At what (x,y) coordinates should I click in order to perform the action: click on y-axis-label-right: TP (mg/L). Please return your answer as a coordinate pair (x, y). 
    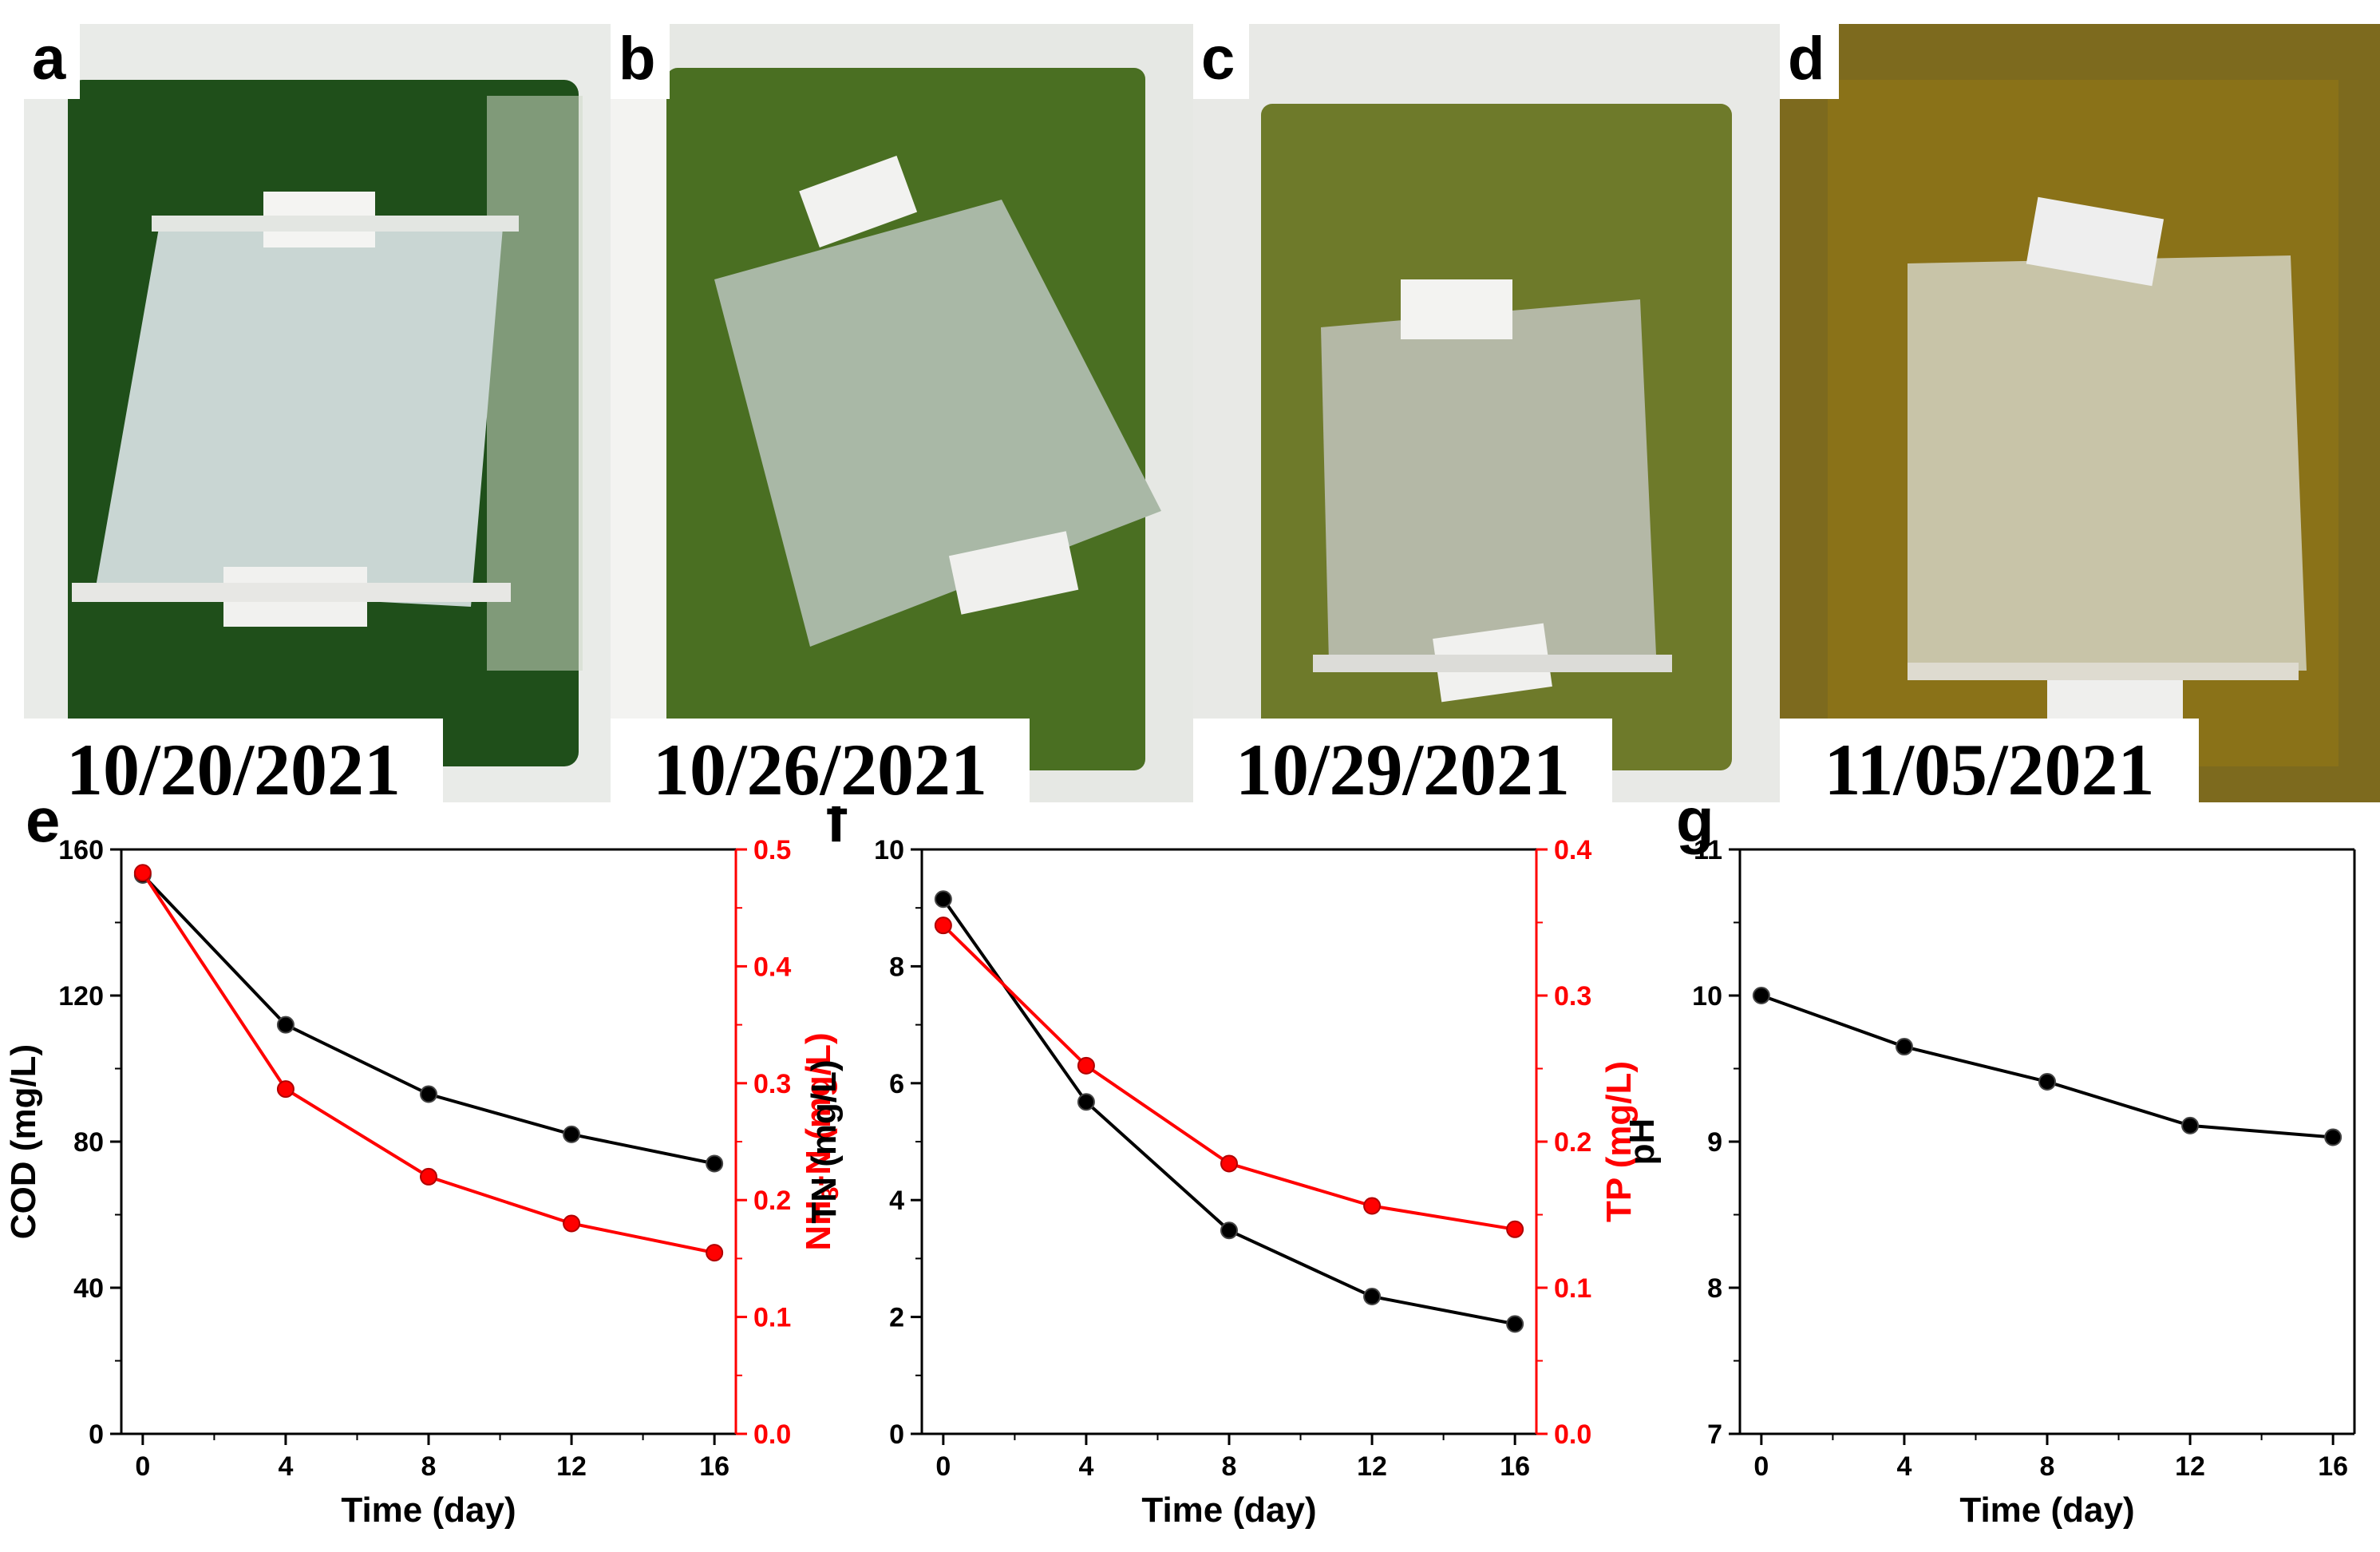
    Looking at the image, I should click on (1619, 1141).